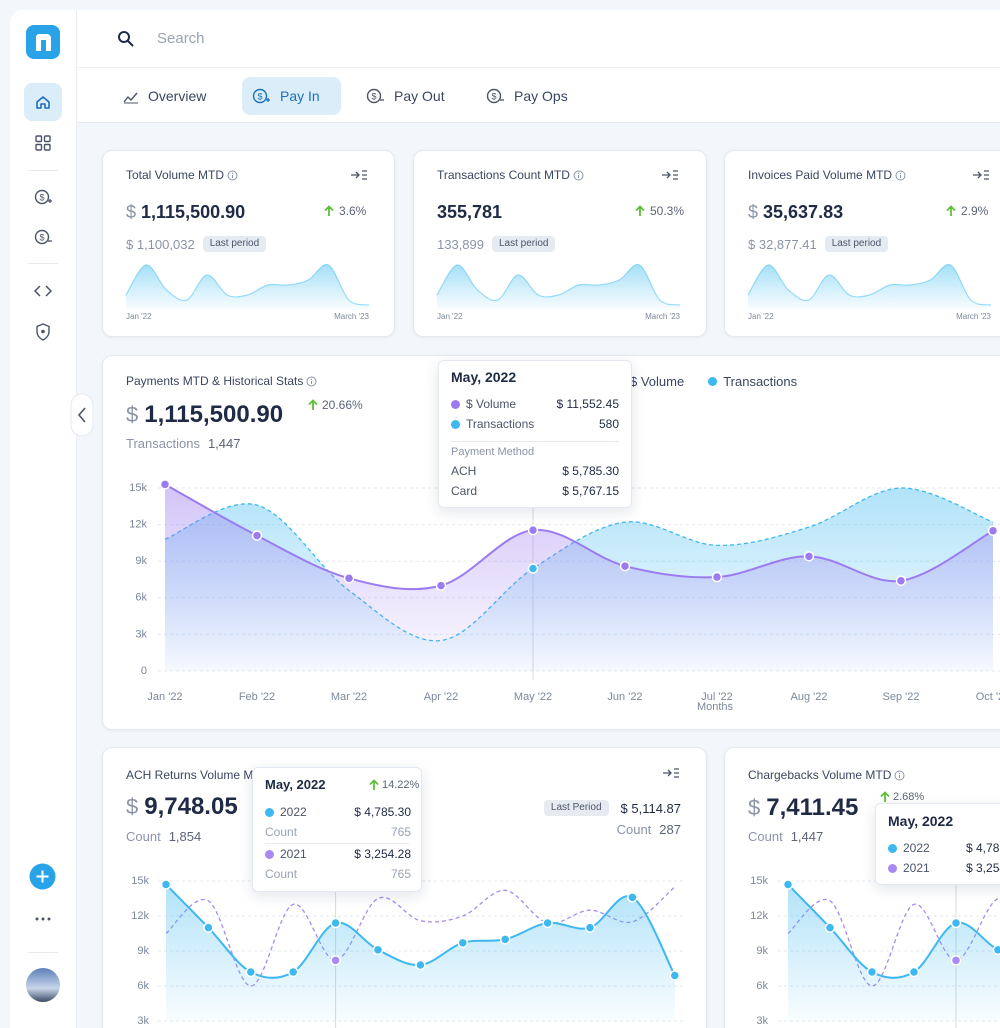  I want to click on tooltip-row-label: 2021, so click(286, 854).